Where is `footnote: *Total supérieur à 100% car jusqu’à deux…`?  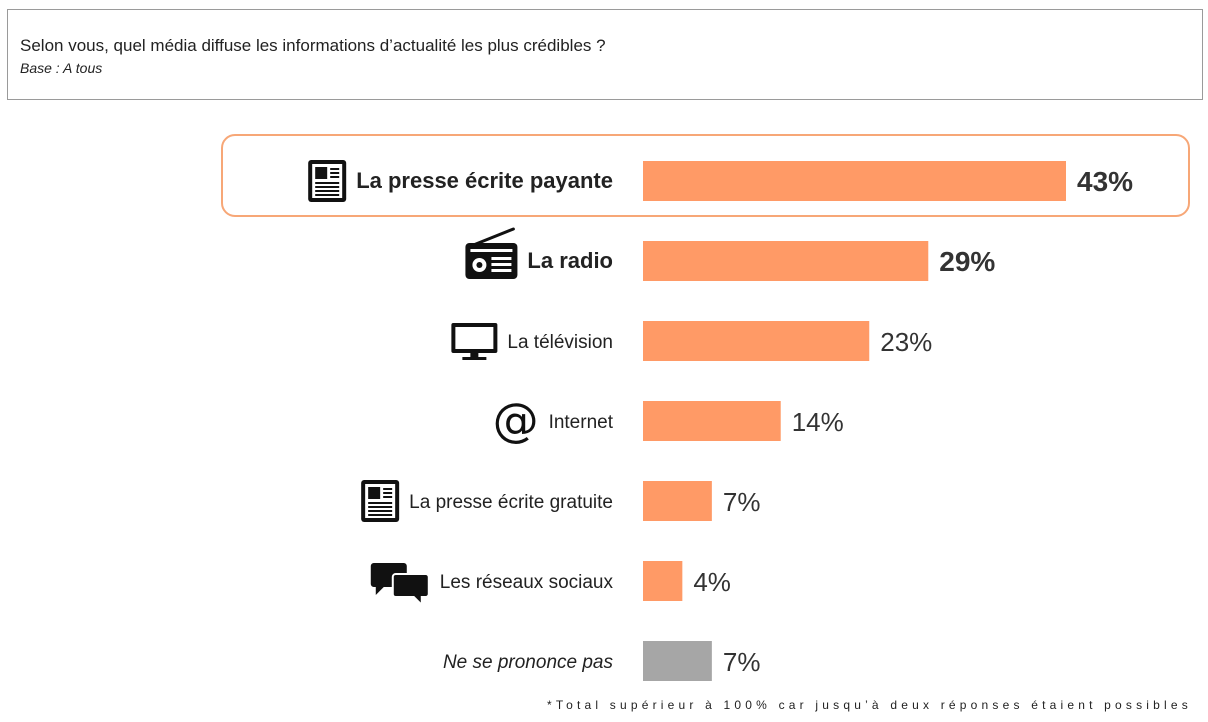
footnote: *Total supérieur à 100% car jusqu’à deux… is located at coordinates (869, 705).